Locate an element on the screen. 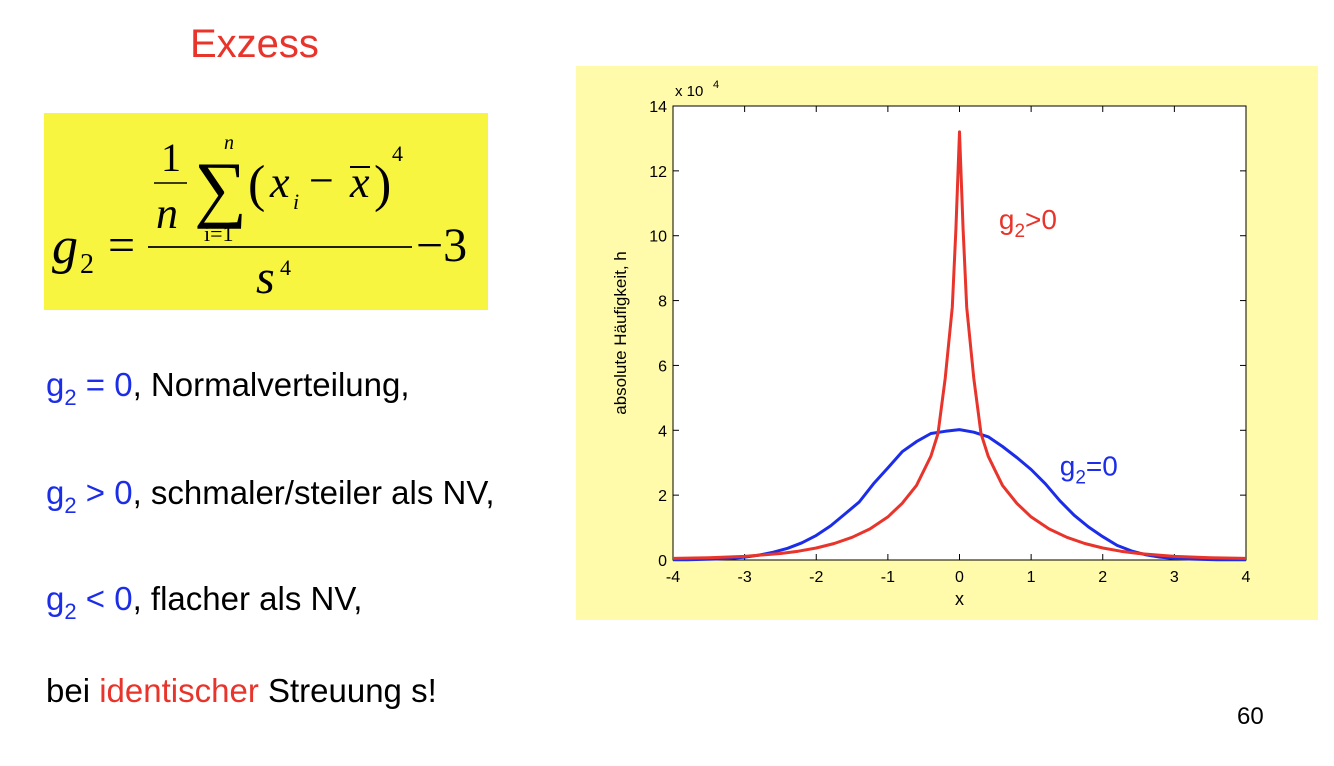 This screenshot has width=1334, height=766. y-multiplier: x 10 is located at coordinates (689, 91).